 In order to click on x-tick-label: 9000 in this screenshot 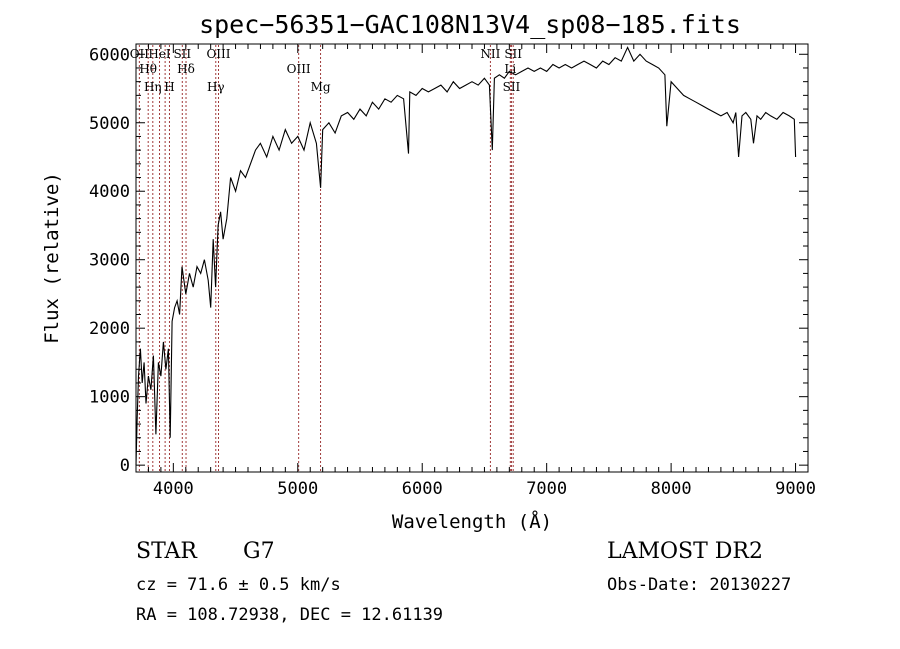, I will do `click(795, 489)`.